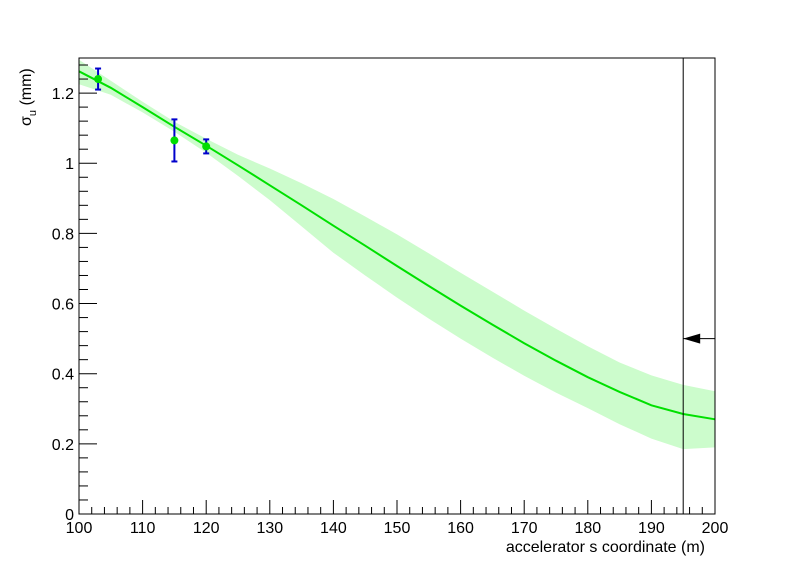 This screenshot has width=796, height=572. I want to click on y-axis-label-symbol: σ, so click(26, 121).